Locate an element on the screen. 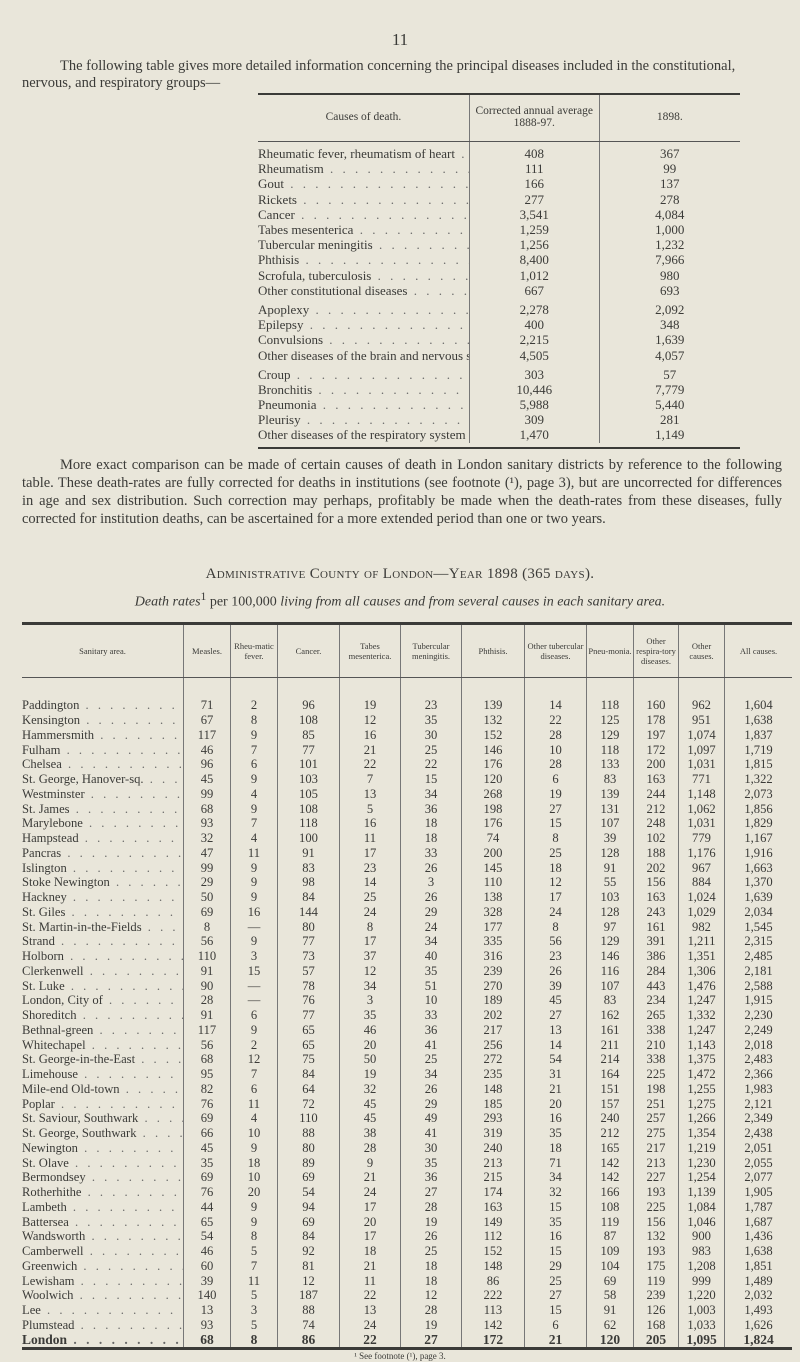 This screenshot has width=800, height=1362. rate-cell: 12 is located at coordinates (370, 971).